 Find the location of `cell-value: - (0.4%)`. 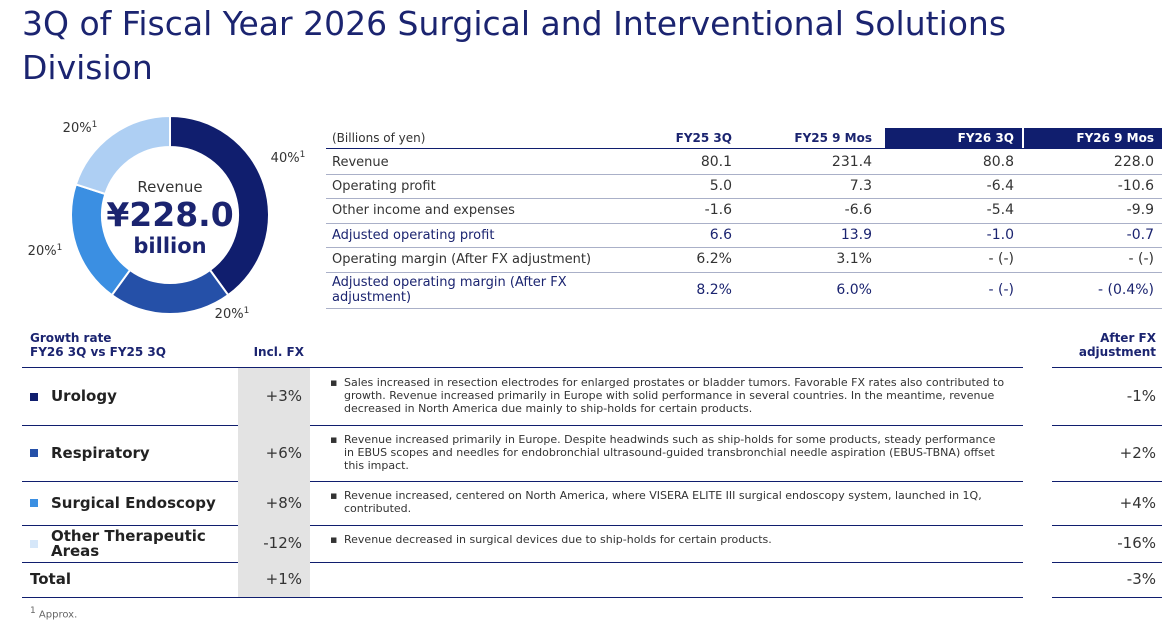

cell-value: - (0.4%) is located at coordinates (1126, 289).